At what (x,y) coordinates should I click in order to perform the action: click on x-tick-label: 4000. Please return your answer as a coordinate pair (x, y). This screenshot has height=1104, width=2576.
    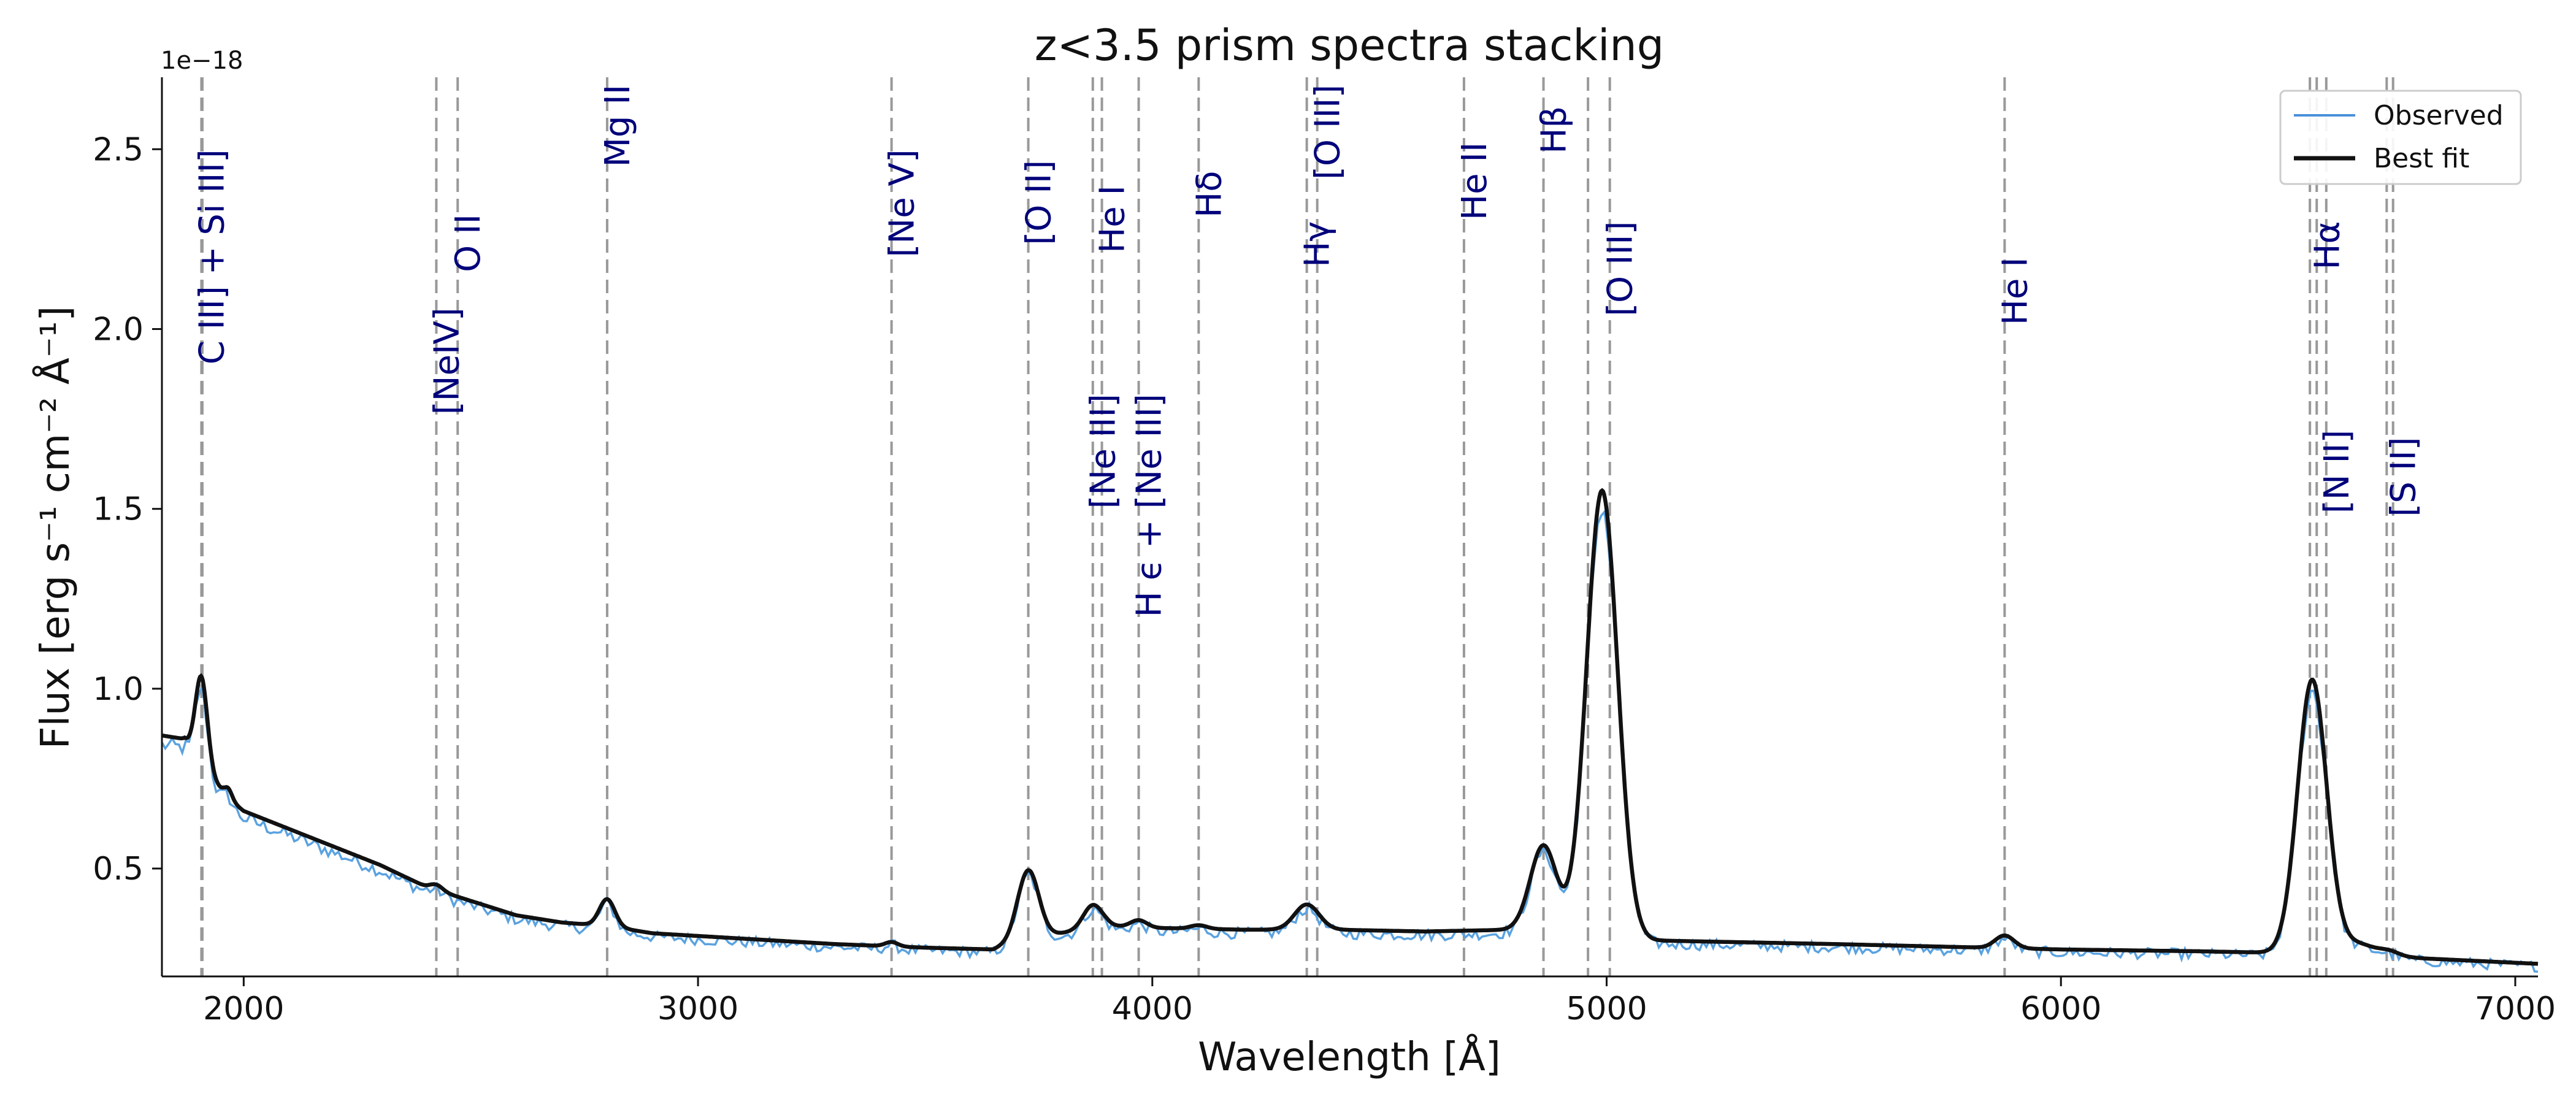
    Looking at the image, I should click on (1152, 1009).